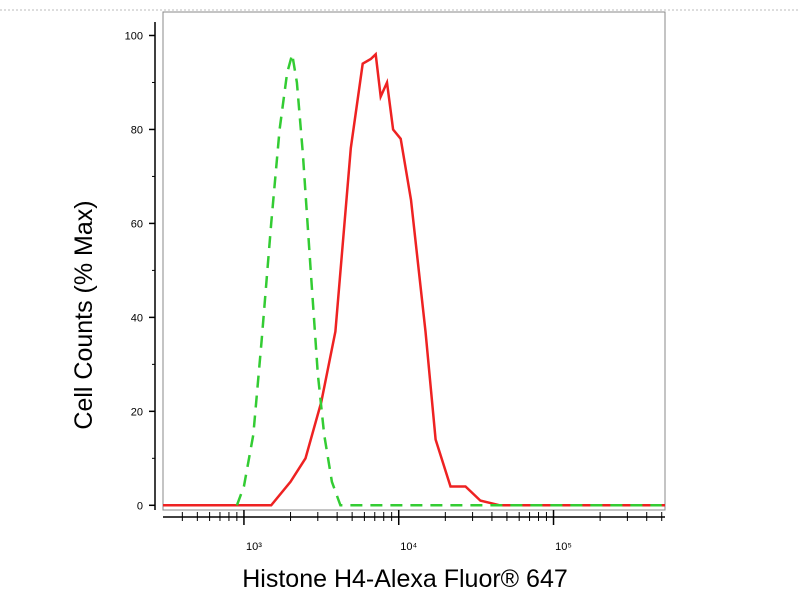  Describe the element at coordinates (563, 547) in the screenshot. I see `x-tick-label: 10⁵` at that location.